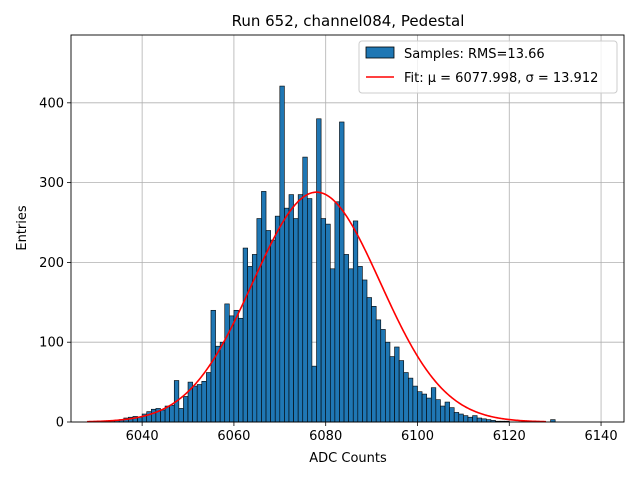  Describe the element at coordinates (474, 54) in the screenshot. I see `legend-label-samples: Samples: RMS=13.66` at that location.